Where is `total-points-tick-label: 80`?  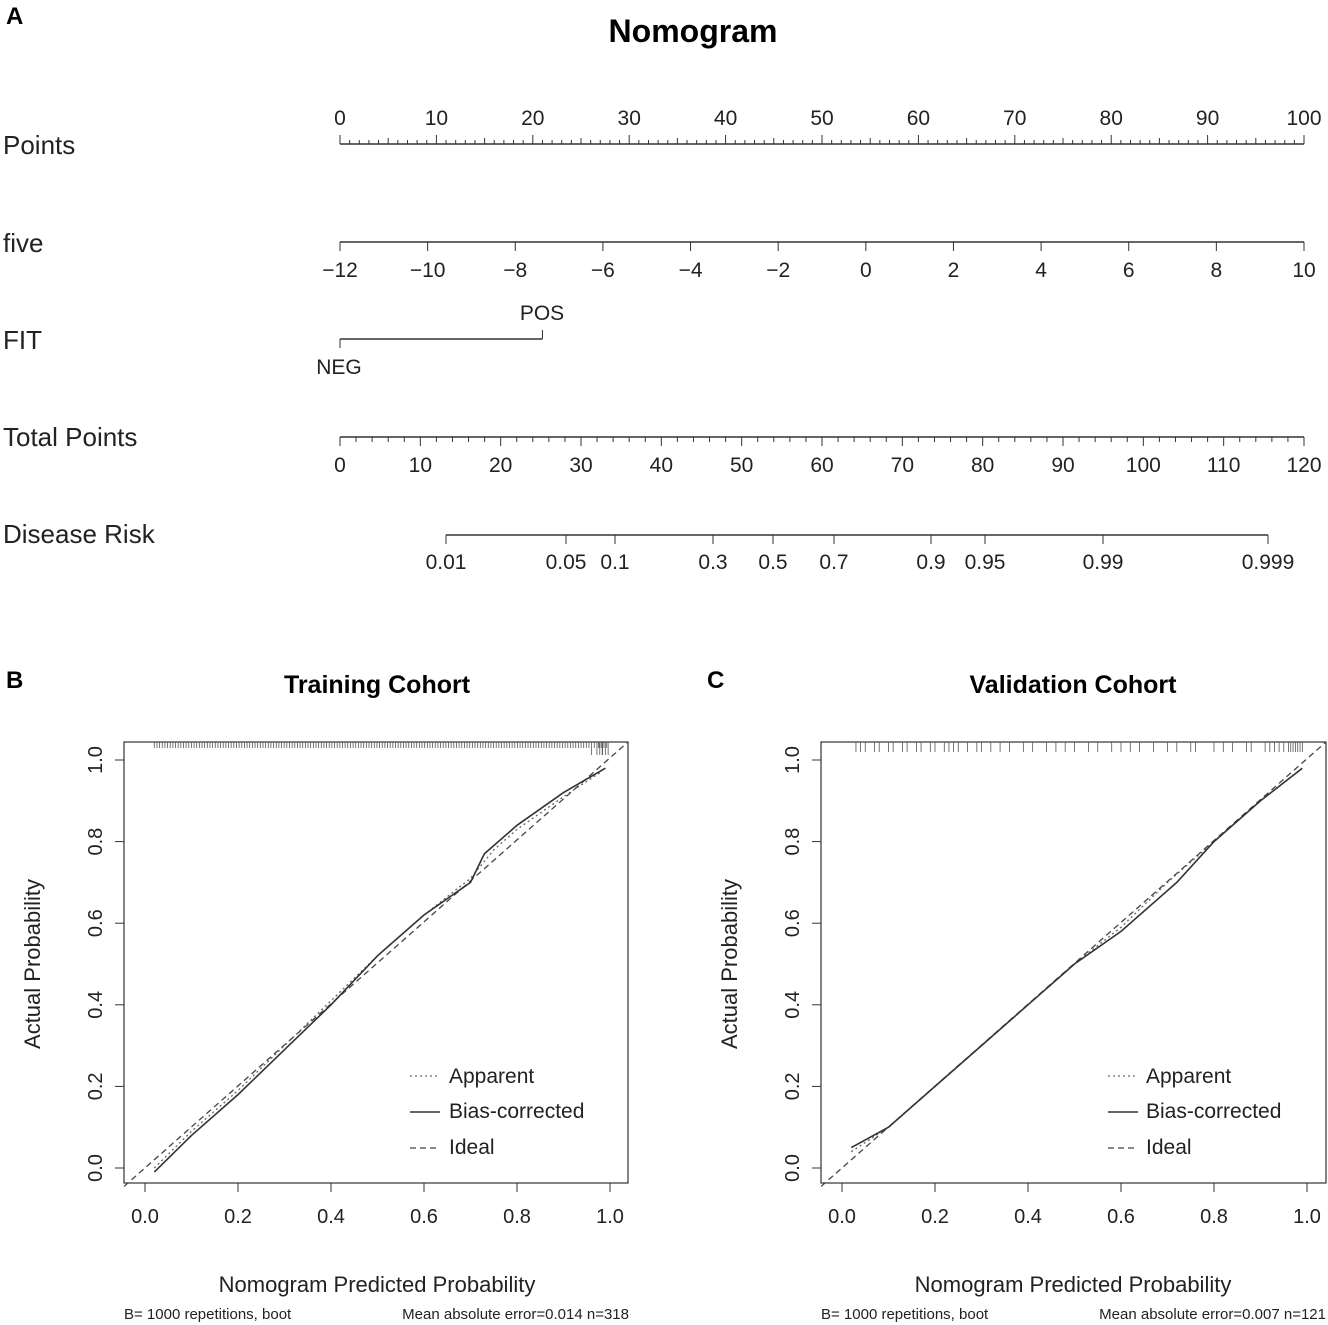
total-points-tick-label: 80 is located at coordinates (982, 465).